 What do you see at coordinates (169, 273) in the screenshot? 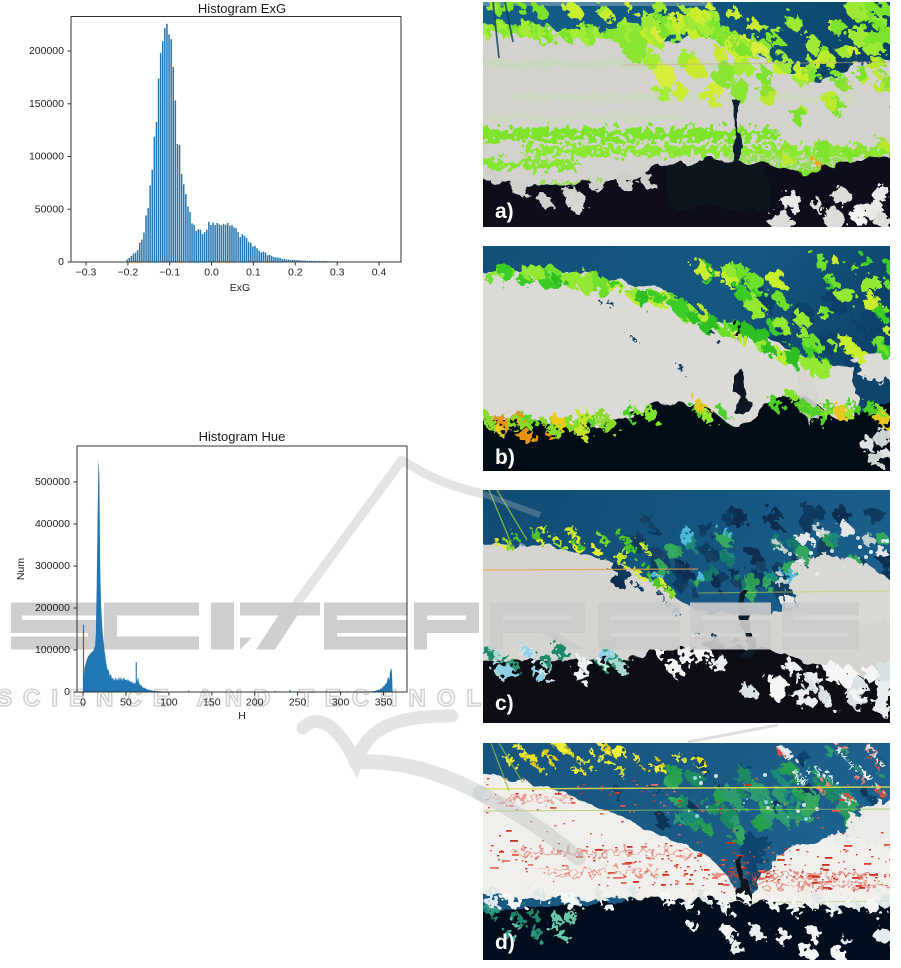
I see `svg-text: −0.1` at bounding box center [169, 273].